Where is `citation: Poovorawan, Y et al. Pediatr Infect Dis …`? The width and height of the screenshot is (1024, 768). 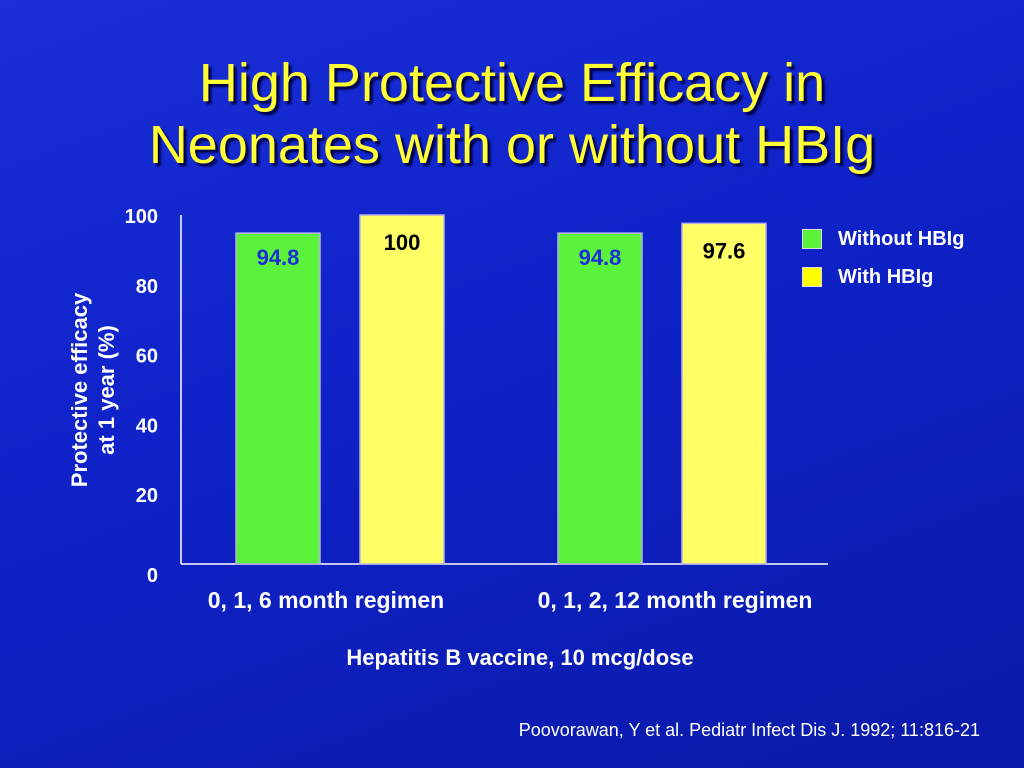 citation: Poovorawan, Y et al. Pediatr Infect Dis … is located at coordinates (749, 730).